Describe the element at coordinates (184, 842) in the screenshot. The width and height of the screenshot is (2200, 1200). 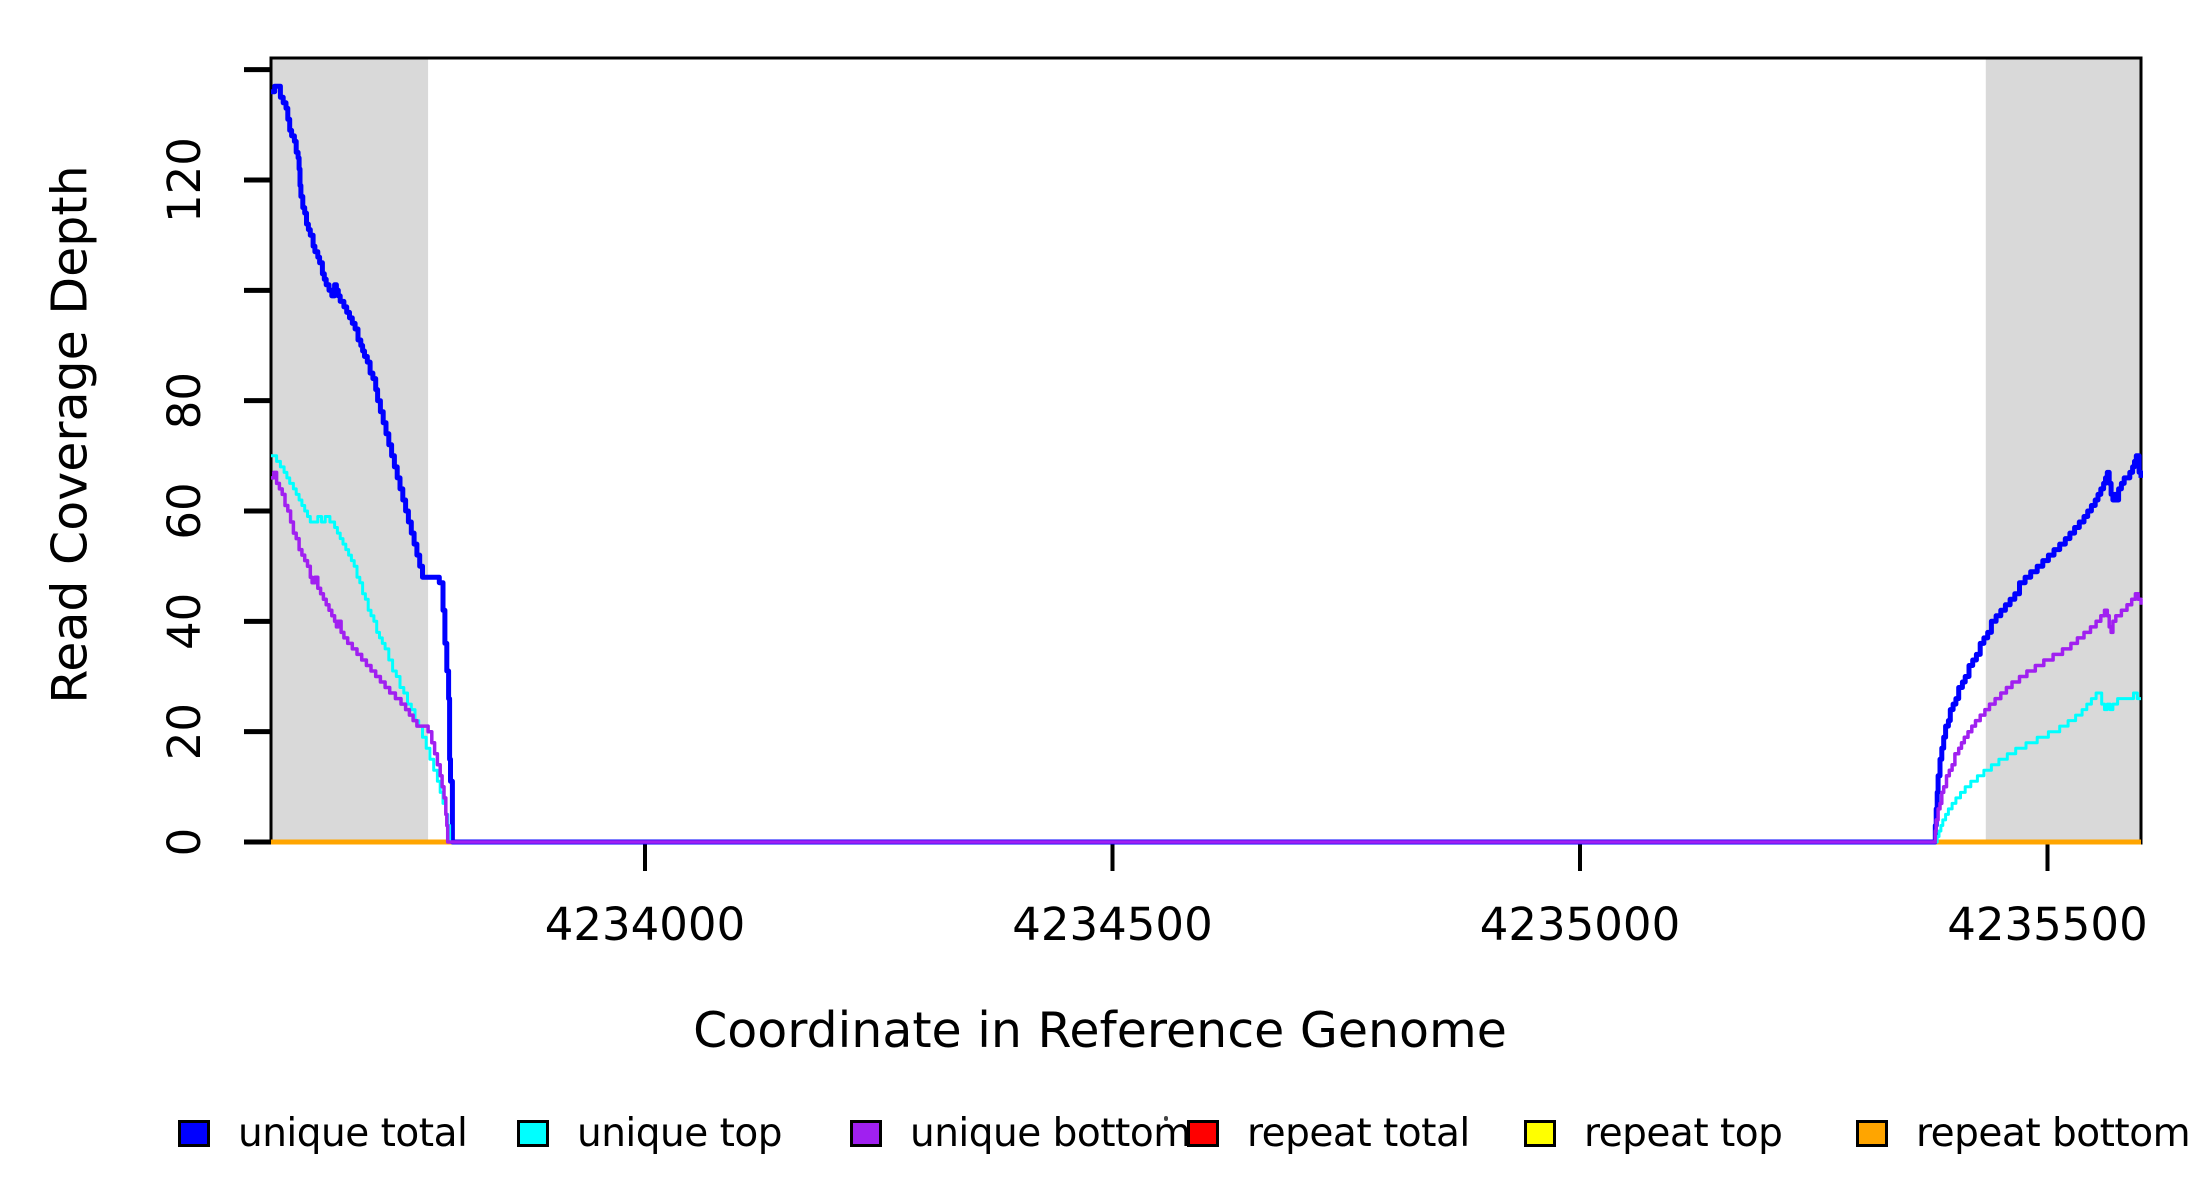
I see `y-tick-label: 0` at that location.